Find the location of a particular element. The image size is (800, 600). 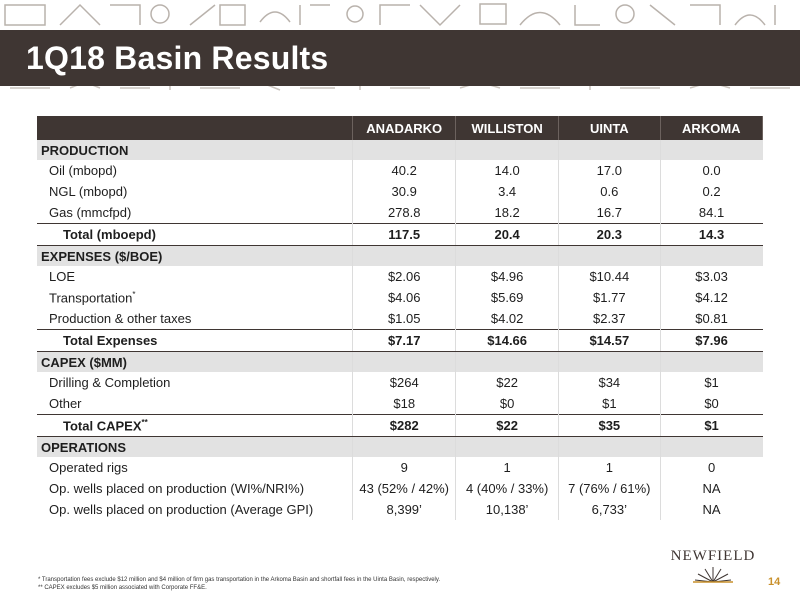

value-cell: 8,399’ is located at coordinates (404, 509).